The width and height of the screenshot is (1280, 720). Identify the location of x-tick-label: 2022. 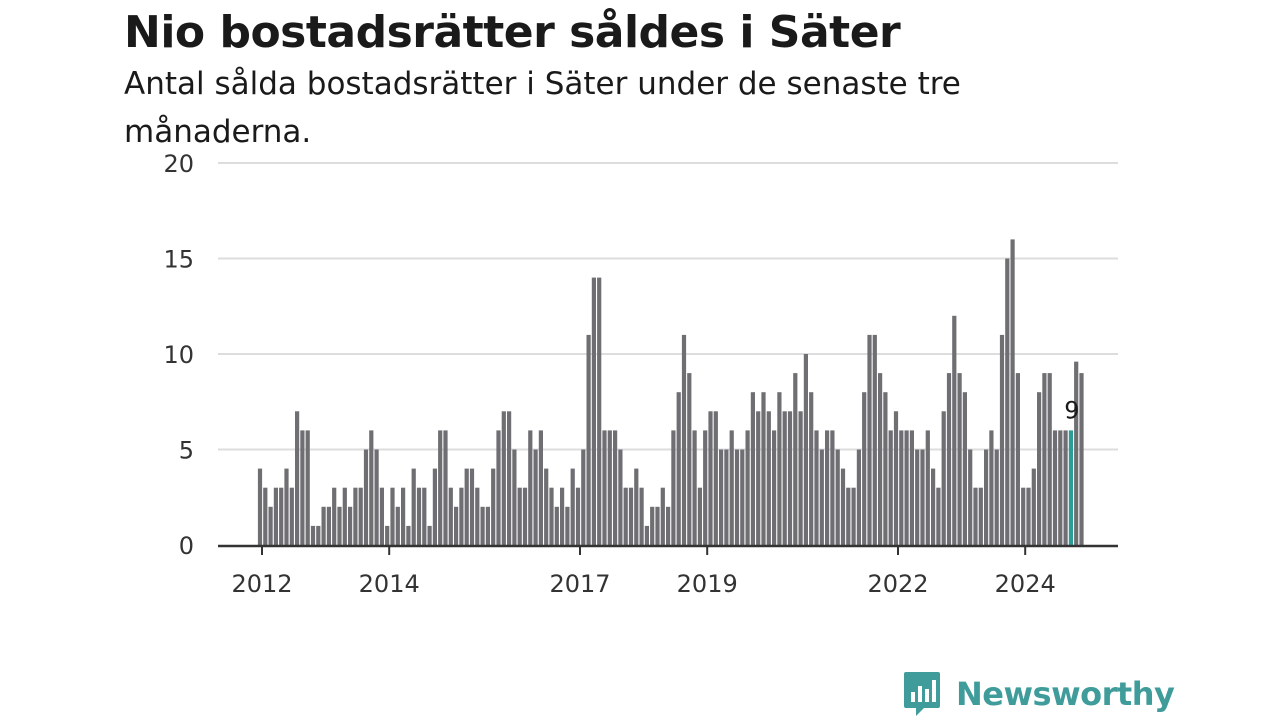
(897, 584).